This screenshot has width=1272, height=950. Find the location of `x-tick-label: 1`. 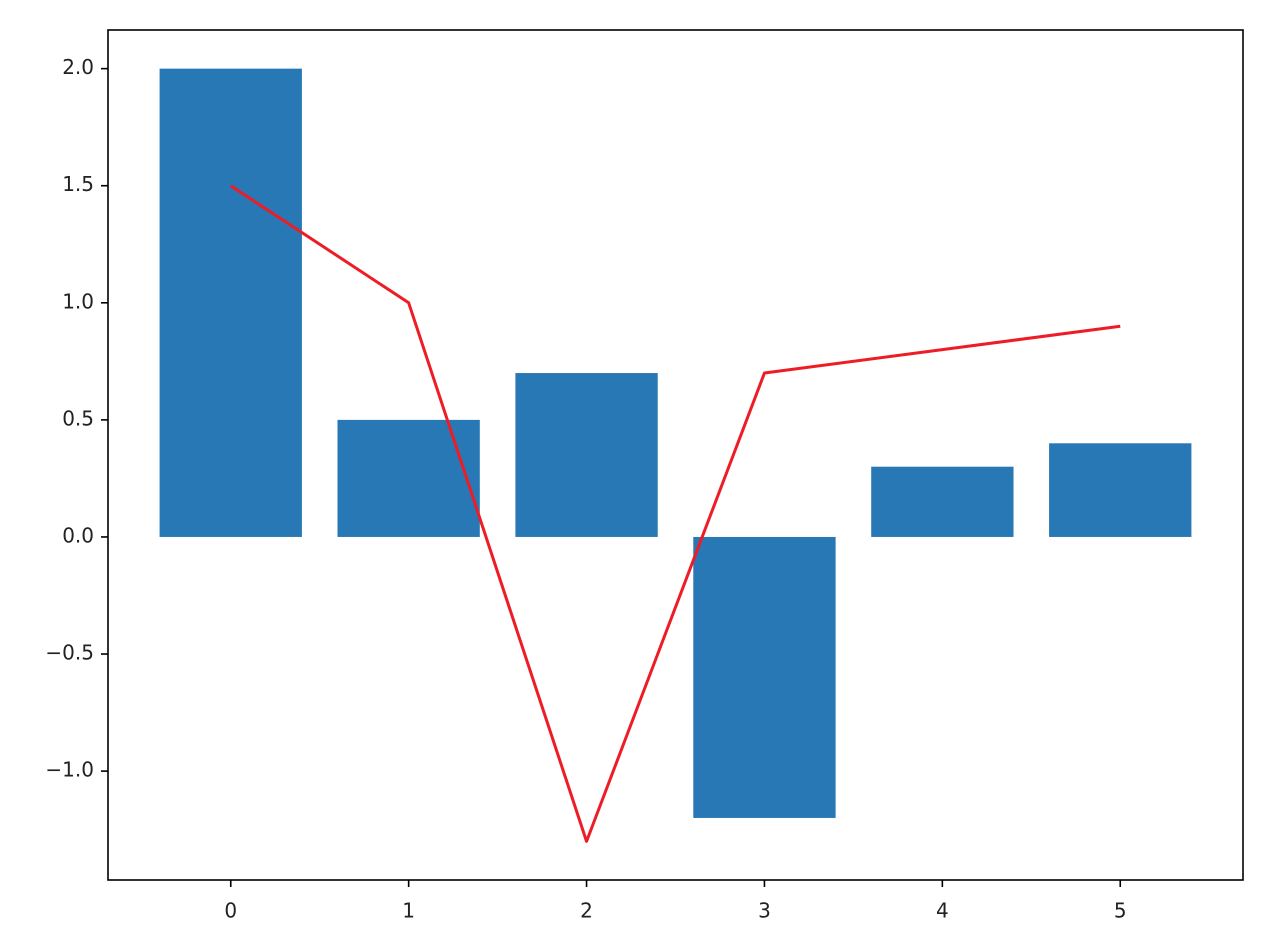

x-tick-label: 1 is located at coordinates (408, 911).